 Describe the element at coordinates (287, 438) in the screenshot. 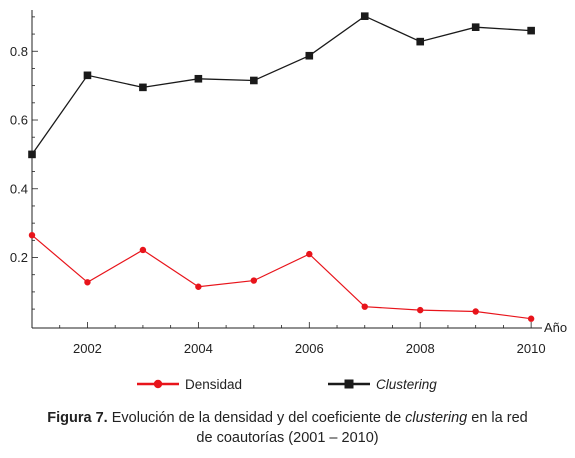

I see `caption-line-2: de coautorías (2001 – 2010)` at that location.